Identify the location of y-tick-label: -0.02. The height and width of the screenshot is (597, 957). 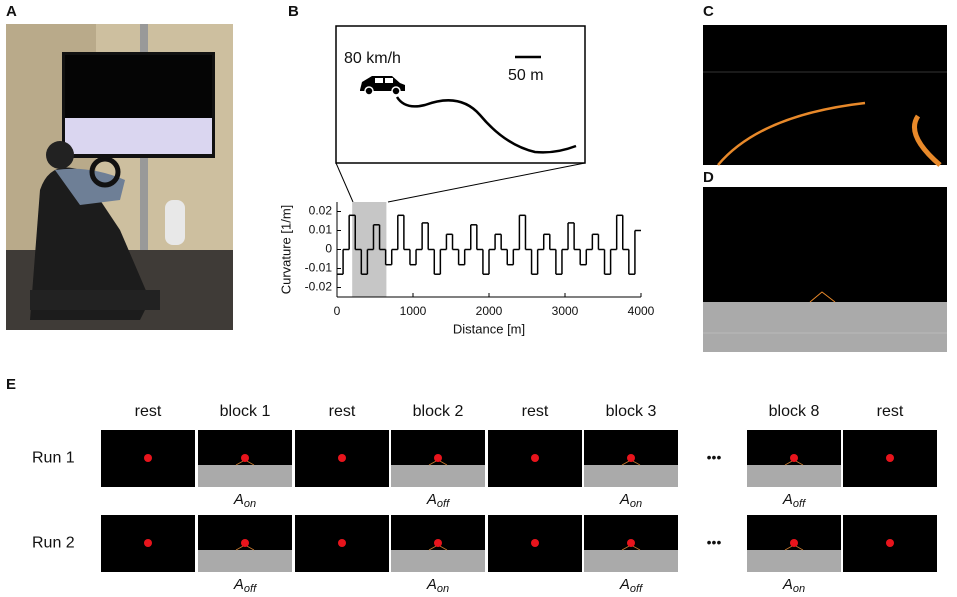
(319, 287).